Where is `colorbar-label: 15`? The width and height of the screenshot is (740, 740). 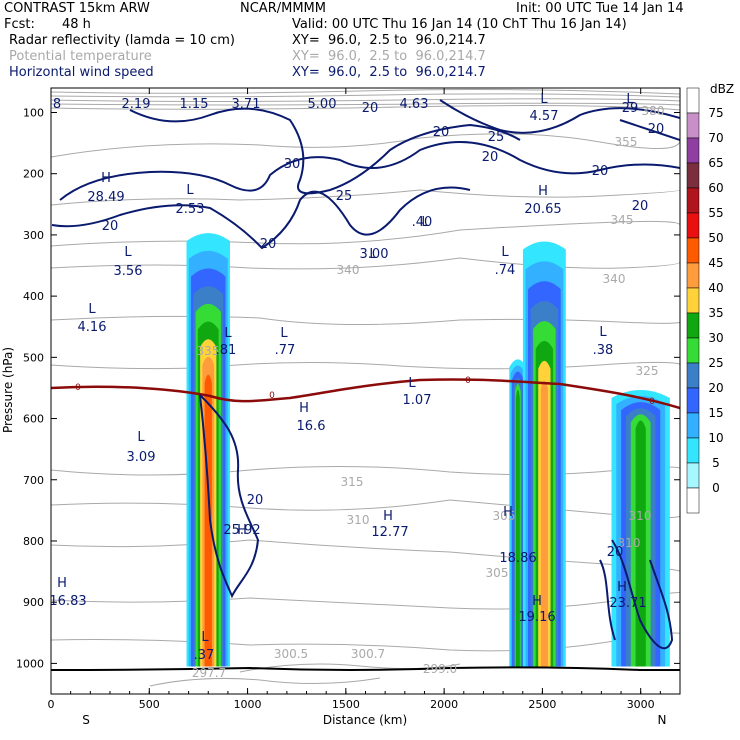
colorbar-label: 15 is located at coordinates (715, 413).